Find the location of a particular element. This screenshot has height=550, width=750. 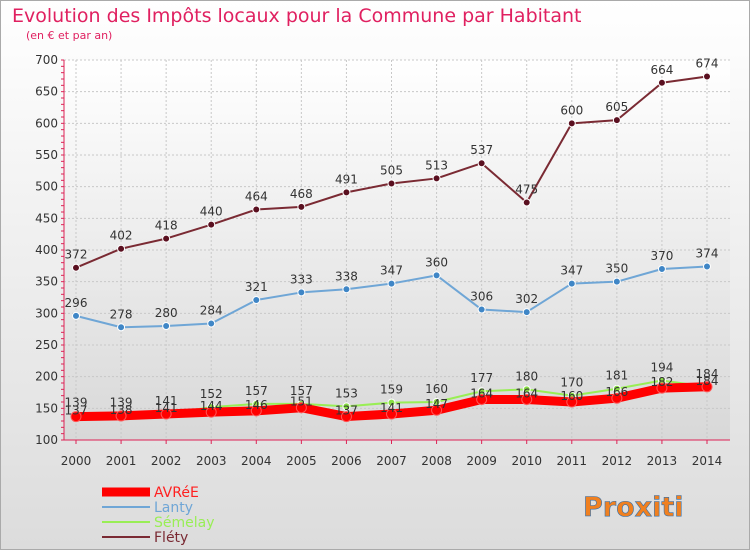

data-label: 166 is located at coordinates (616, 392).